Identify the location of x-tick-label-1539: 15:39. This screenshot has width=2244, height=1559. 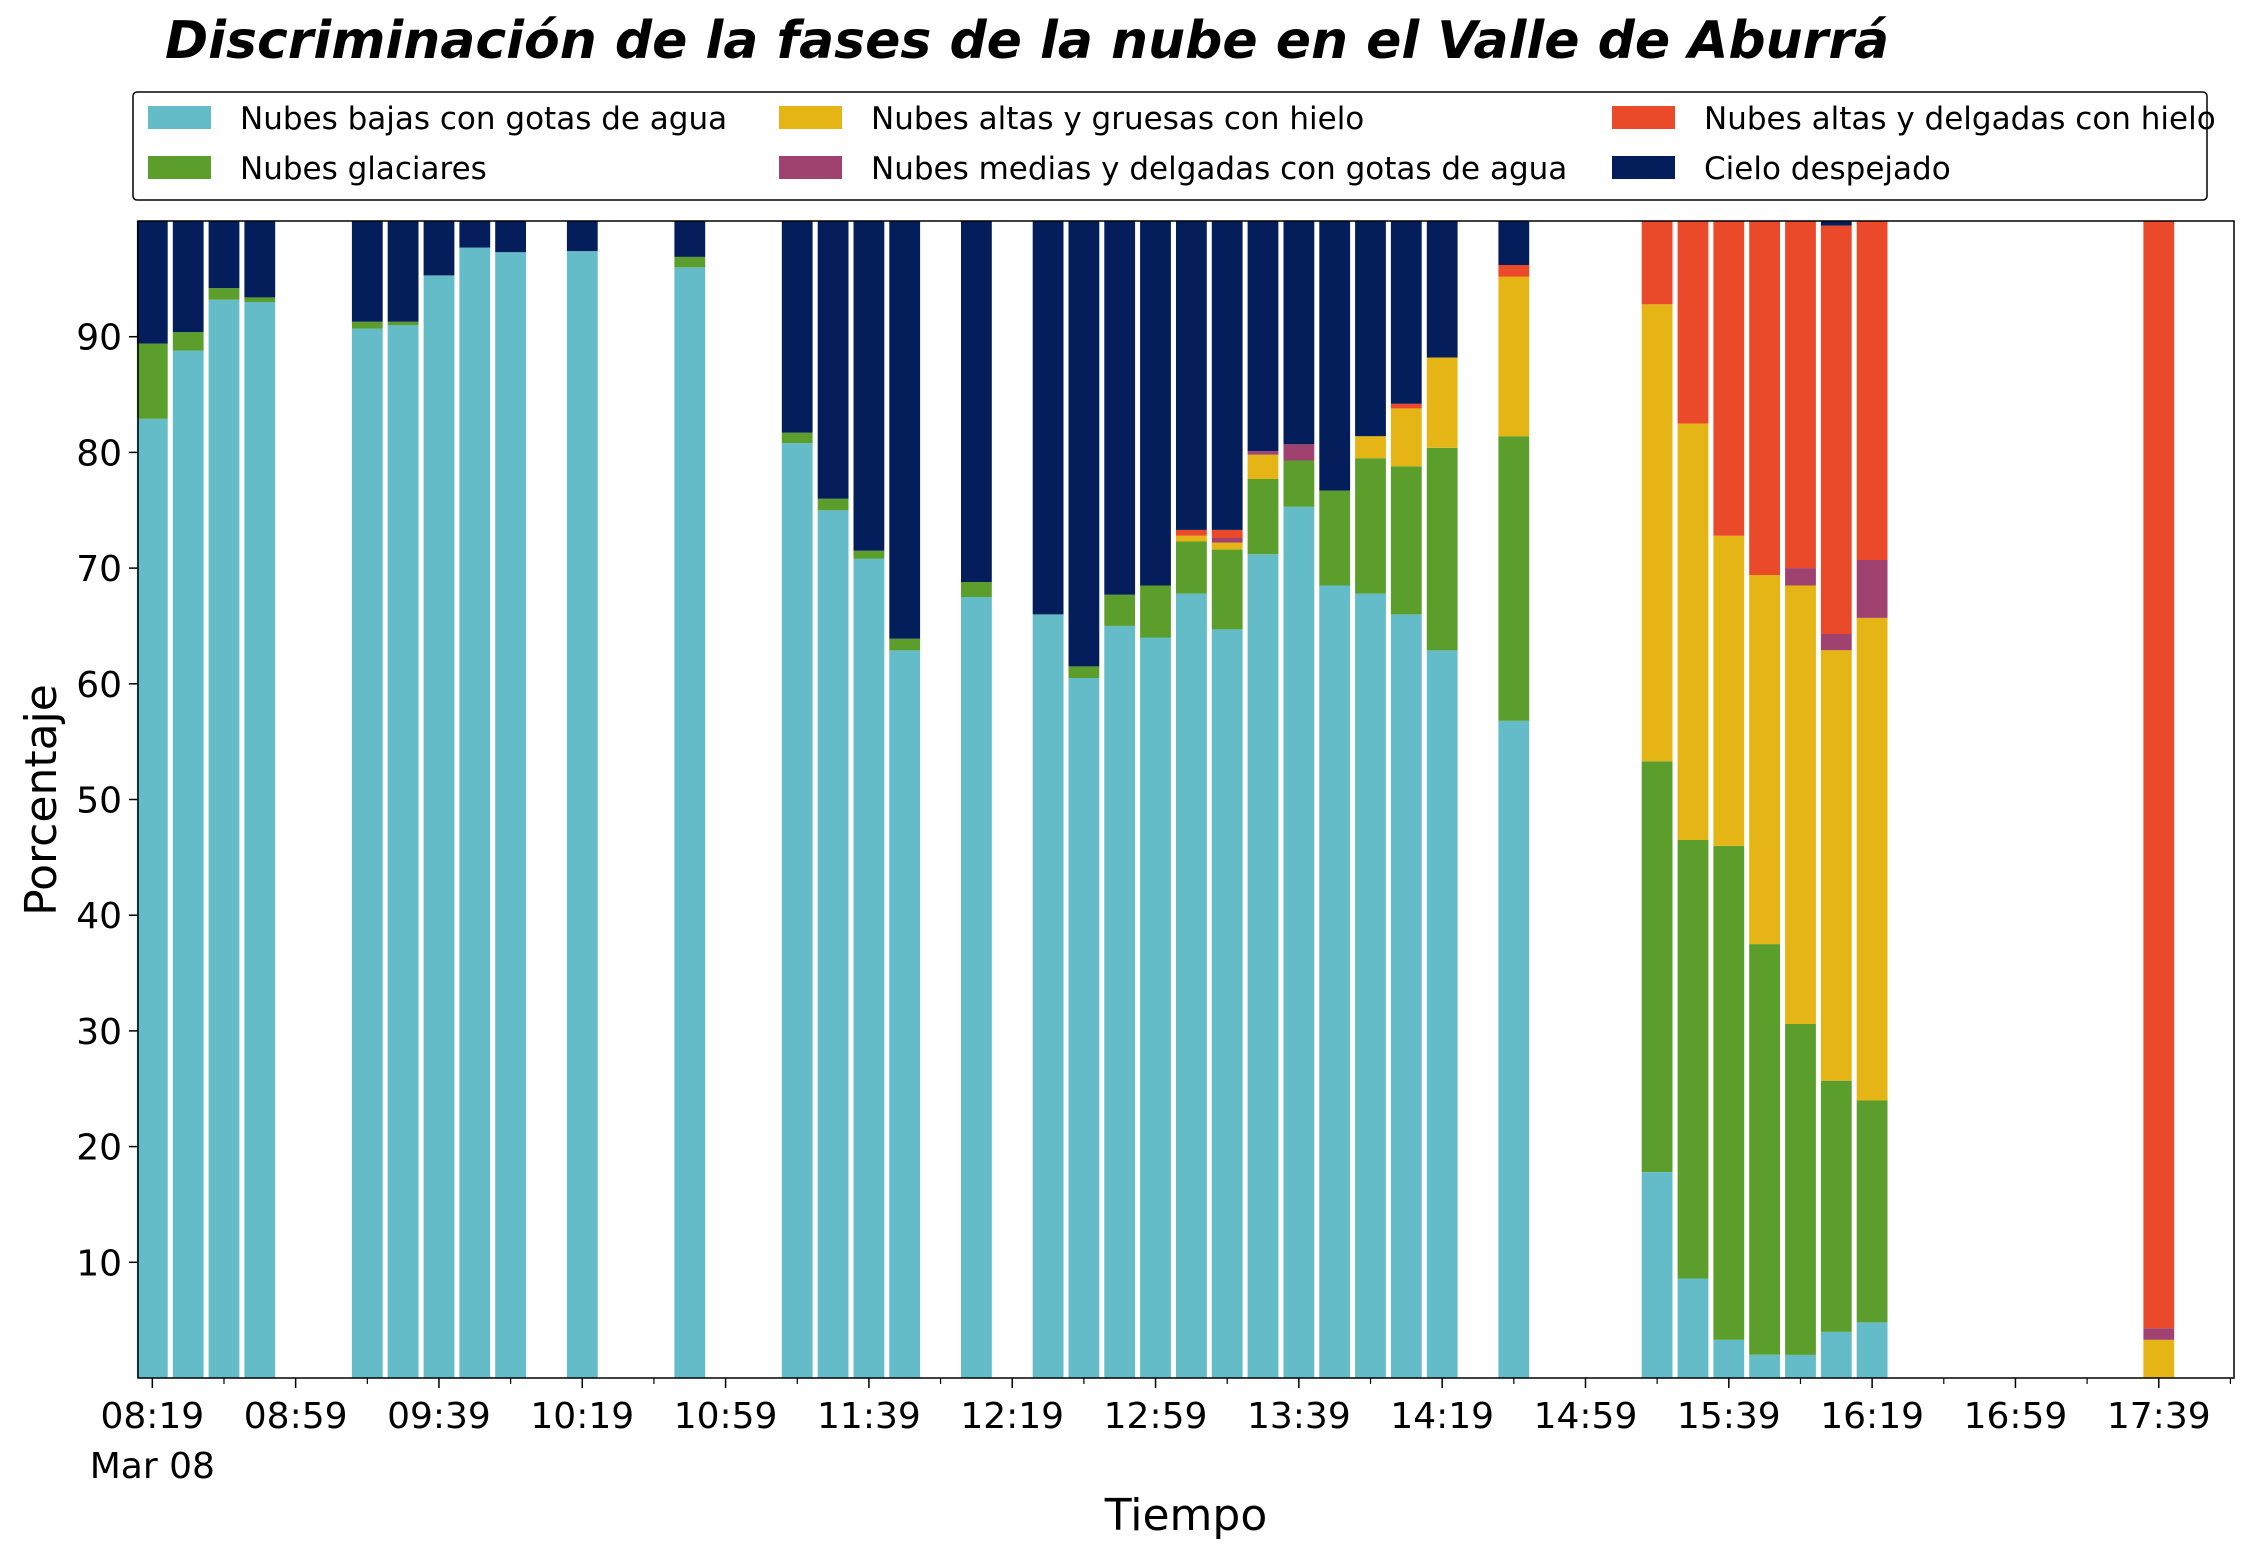
(1729, 1416).